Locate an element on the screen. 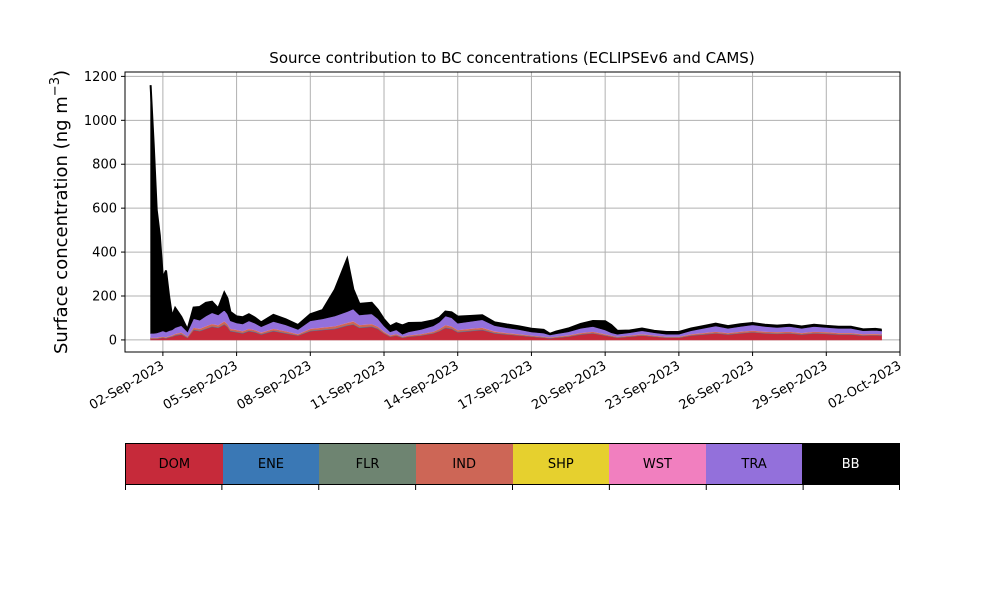 This screenshot has width=1000, height=600. y-tick-label: 1000 is located at coordinates (100, 121).